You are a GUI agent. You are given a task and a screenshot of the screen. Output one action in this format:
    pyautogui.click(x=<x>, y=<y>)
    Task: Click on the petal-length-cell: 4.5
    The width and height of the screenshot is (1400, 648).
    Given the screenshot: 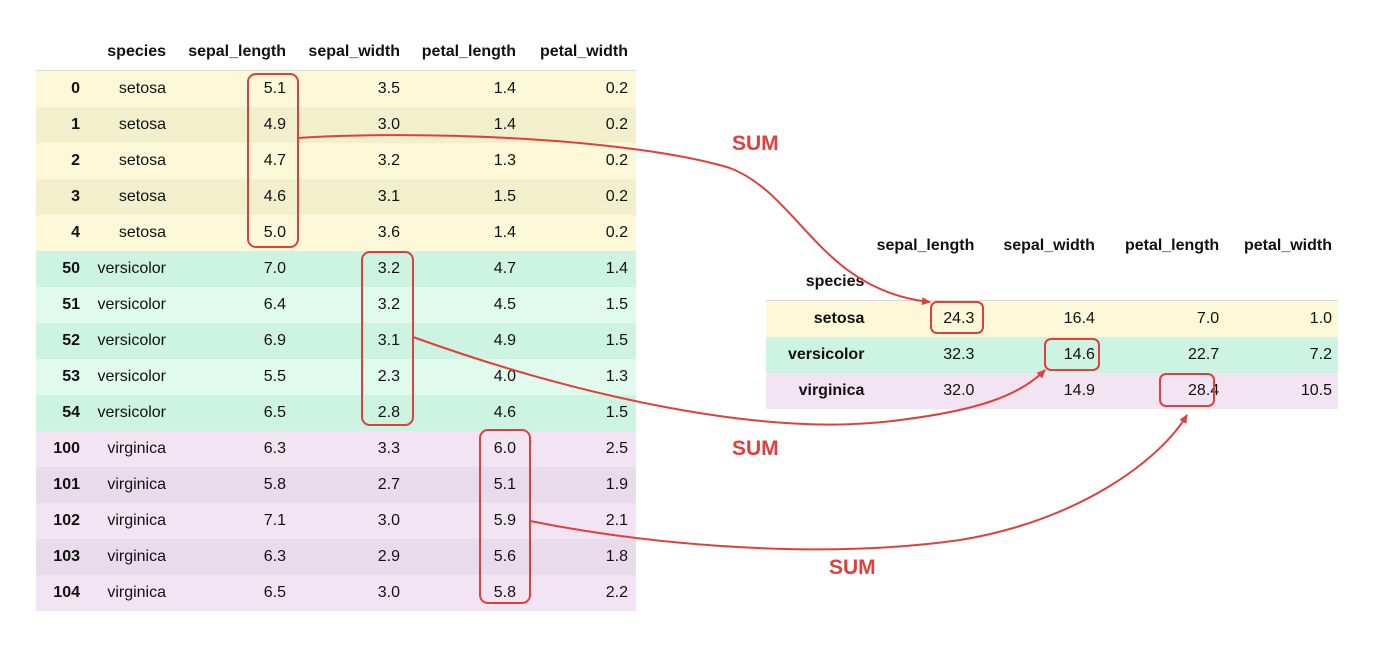 What is the action you would take?
    pyautogui.click(x=504, y=304)
    